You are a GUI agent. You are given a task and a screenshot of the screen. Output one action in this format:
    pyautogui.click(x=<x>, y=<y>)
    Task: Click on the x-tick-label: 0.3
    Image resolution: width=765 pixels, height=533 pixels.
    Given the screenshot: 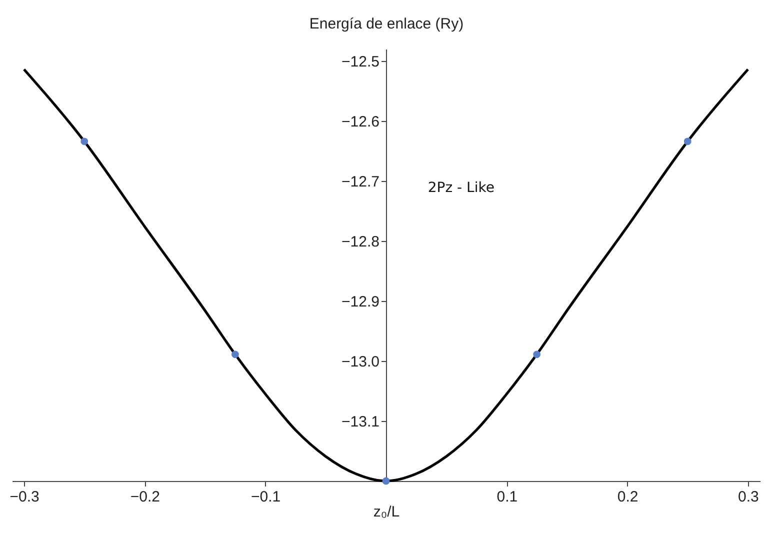 What is the action you would take?
    pyautogui.click(x=748, y=497)
    